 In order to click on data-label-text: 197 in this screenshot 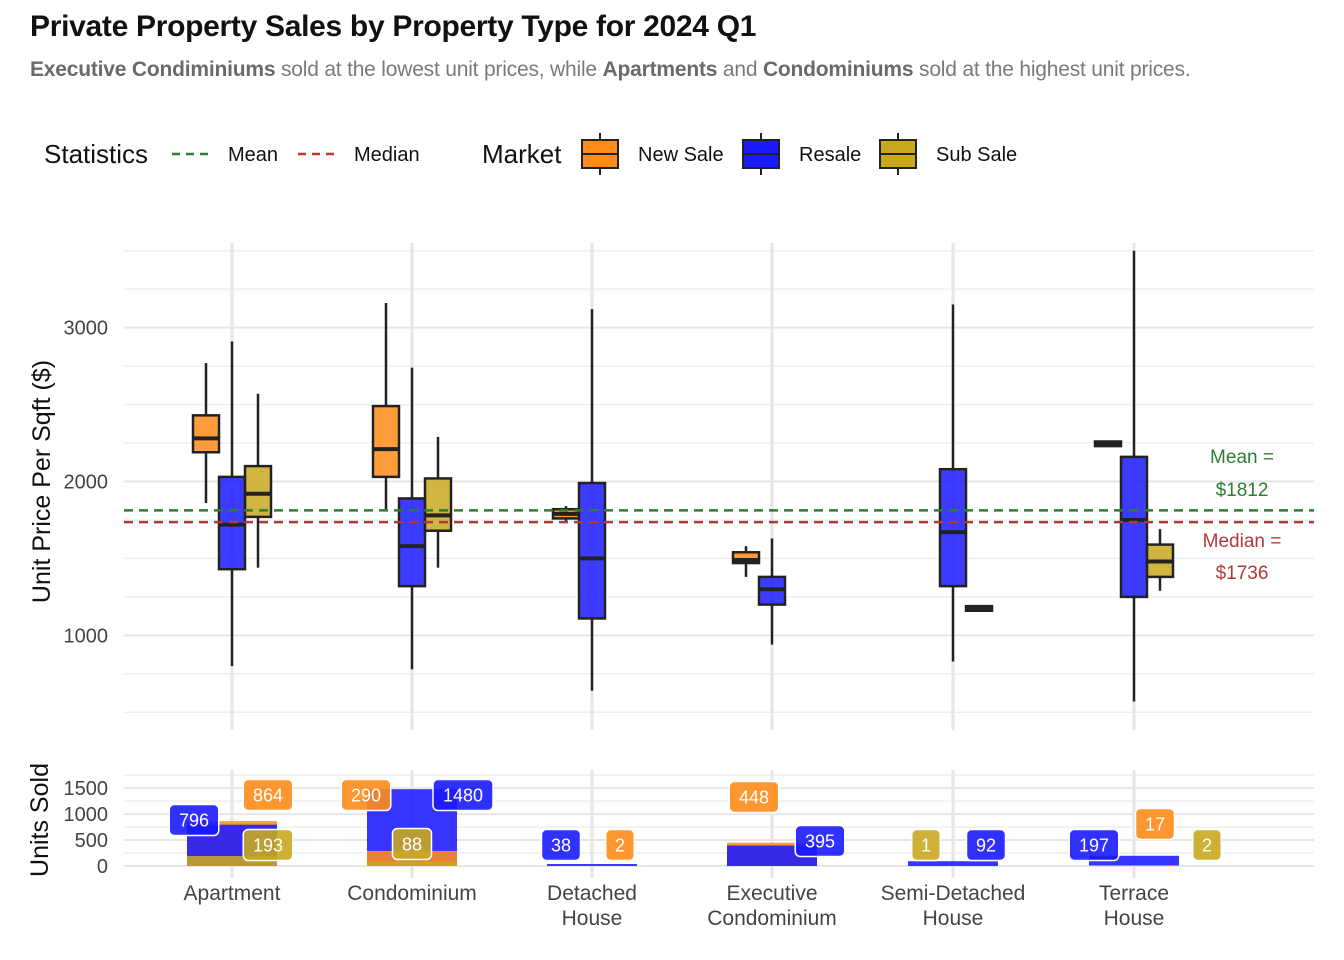, I will do `click(1094, 846)`.